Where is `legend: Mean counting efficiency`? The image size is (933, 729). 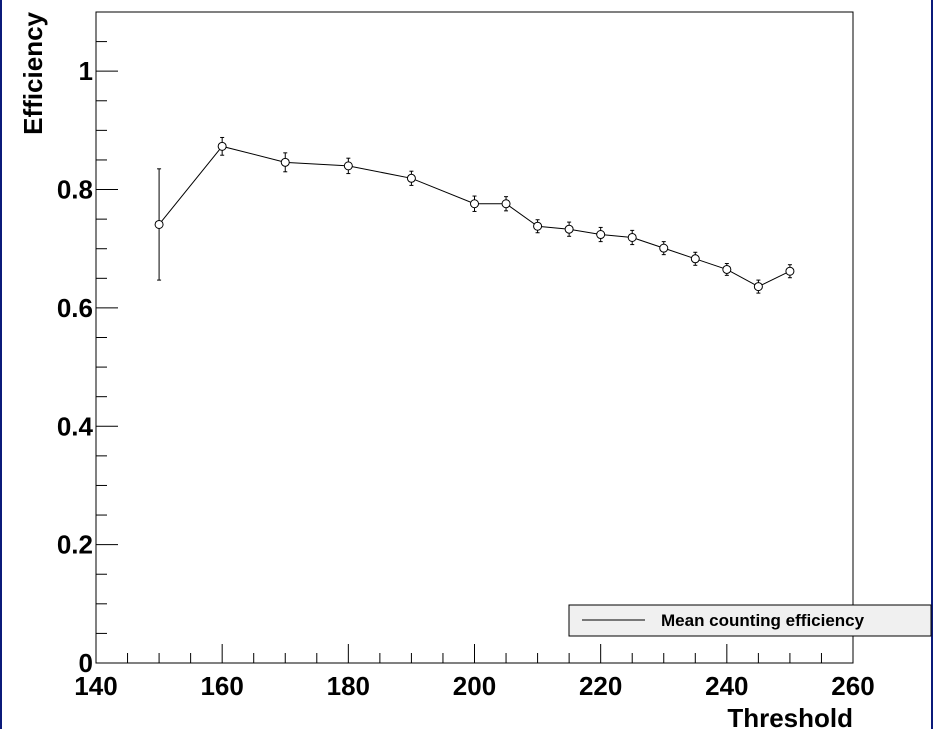
legend: Mean counting efficiency is located at coordinates (750, 620).